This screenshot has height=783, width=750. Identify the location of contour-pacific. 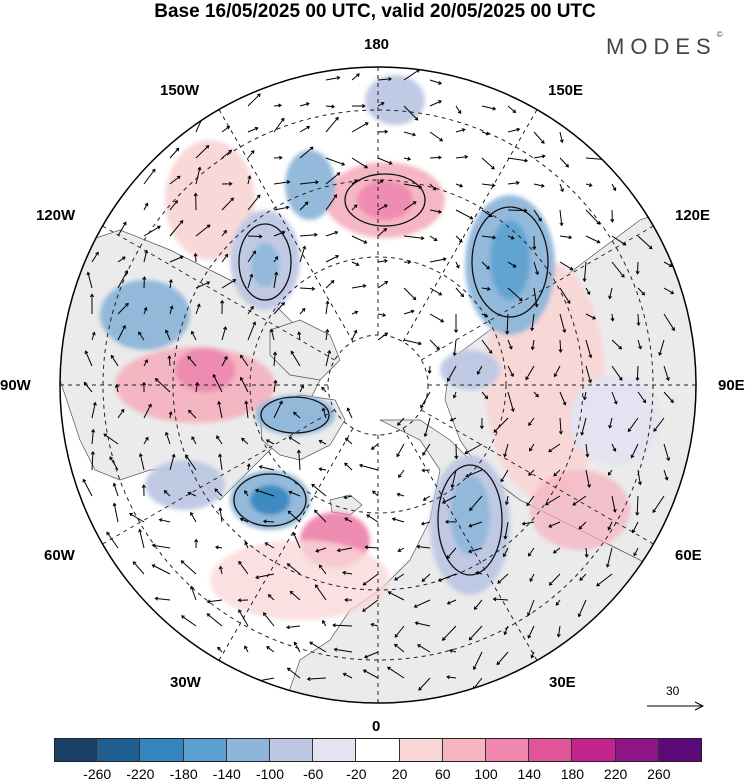
(385, 200).